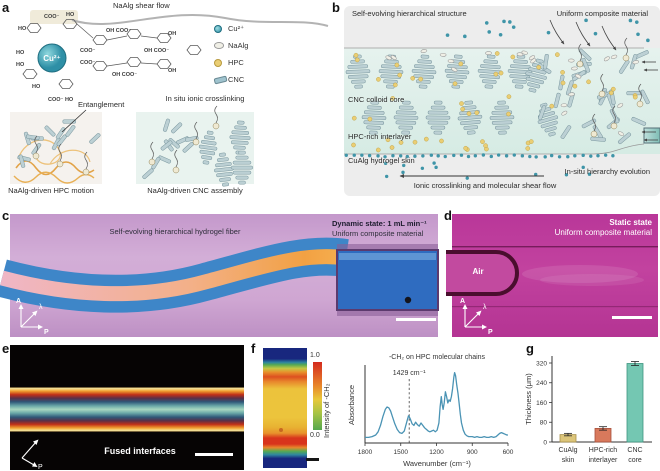  What do you see at coordinates (125, 75) in the screenshot?
I see `chem-label: OH COO⁻` at bounding box center [125, 75].